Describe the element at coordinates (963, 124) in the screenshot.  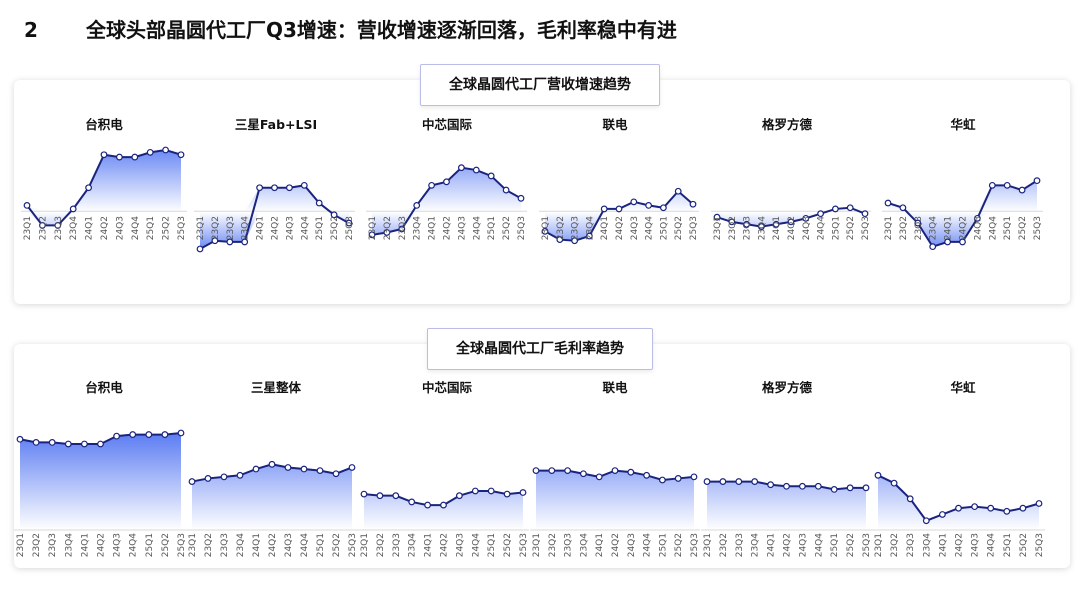
I see `chart-title-rev-5: 华虹` at that location.